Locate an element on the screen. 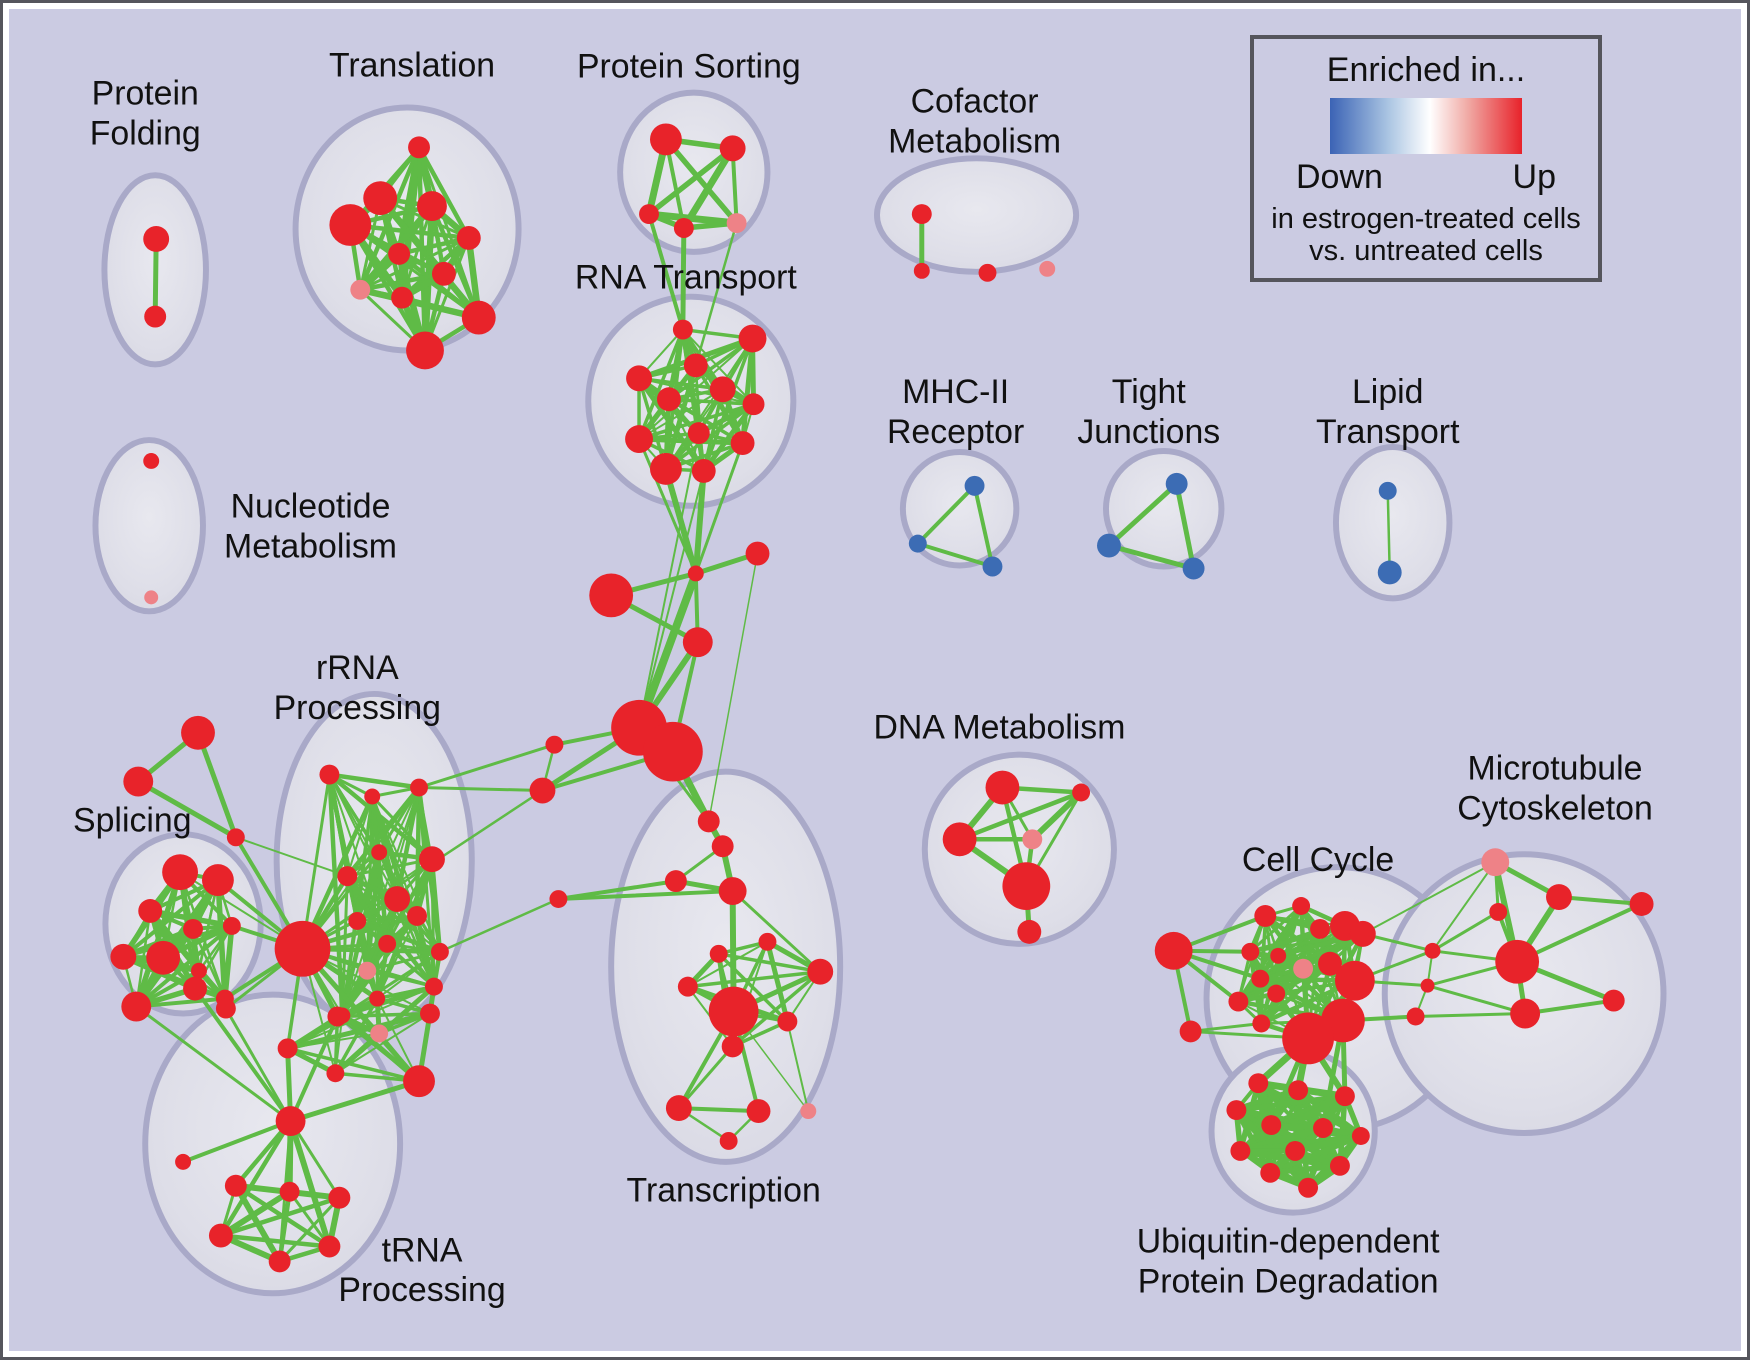 The height and width of the screenshot is (1360, 1750). node-cf3 is located at coordinates (987, 272).